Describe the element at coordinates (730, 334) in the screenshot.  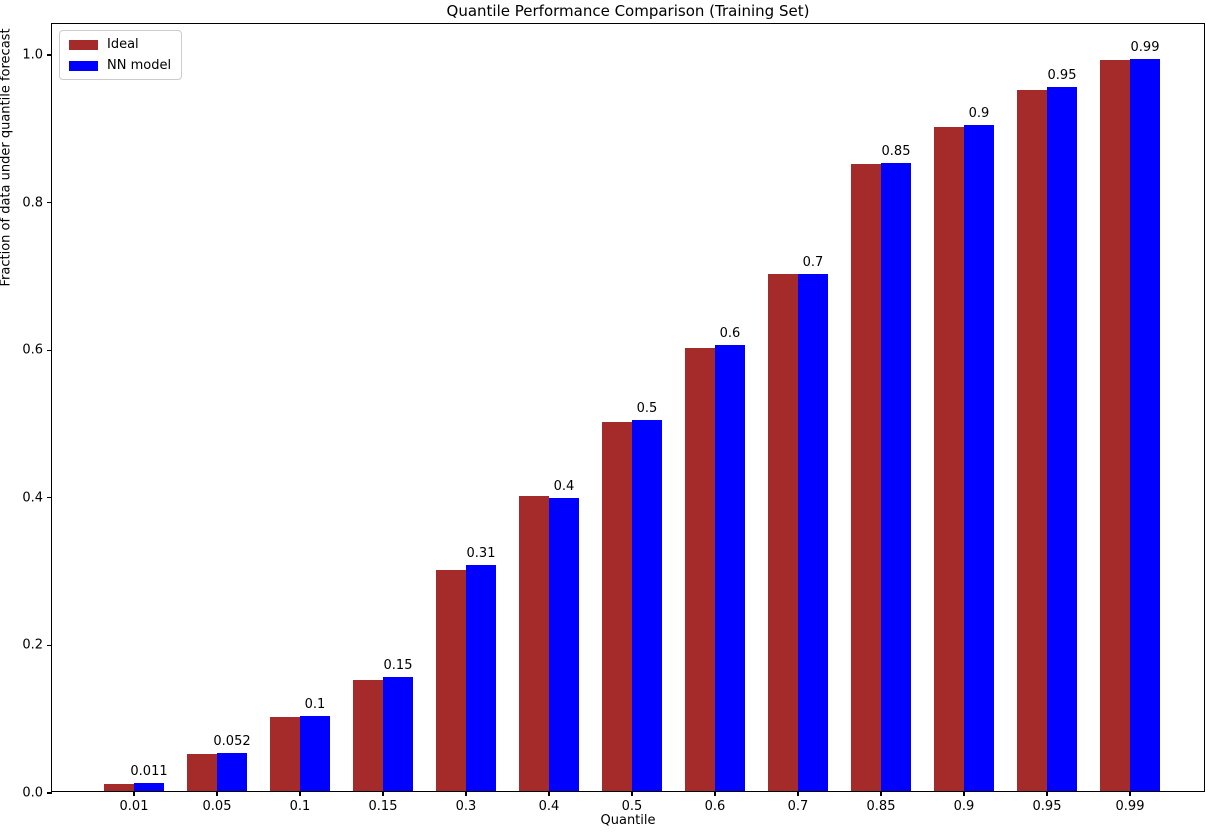
I see `bar-value-label: 0.6` at that location.